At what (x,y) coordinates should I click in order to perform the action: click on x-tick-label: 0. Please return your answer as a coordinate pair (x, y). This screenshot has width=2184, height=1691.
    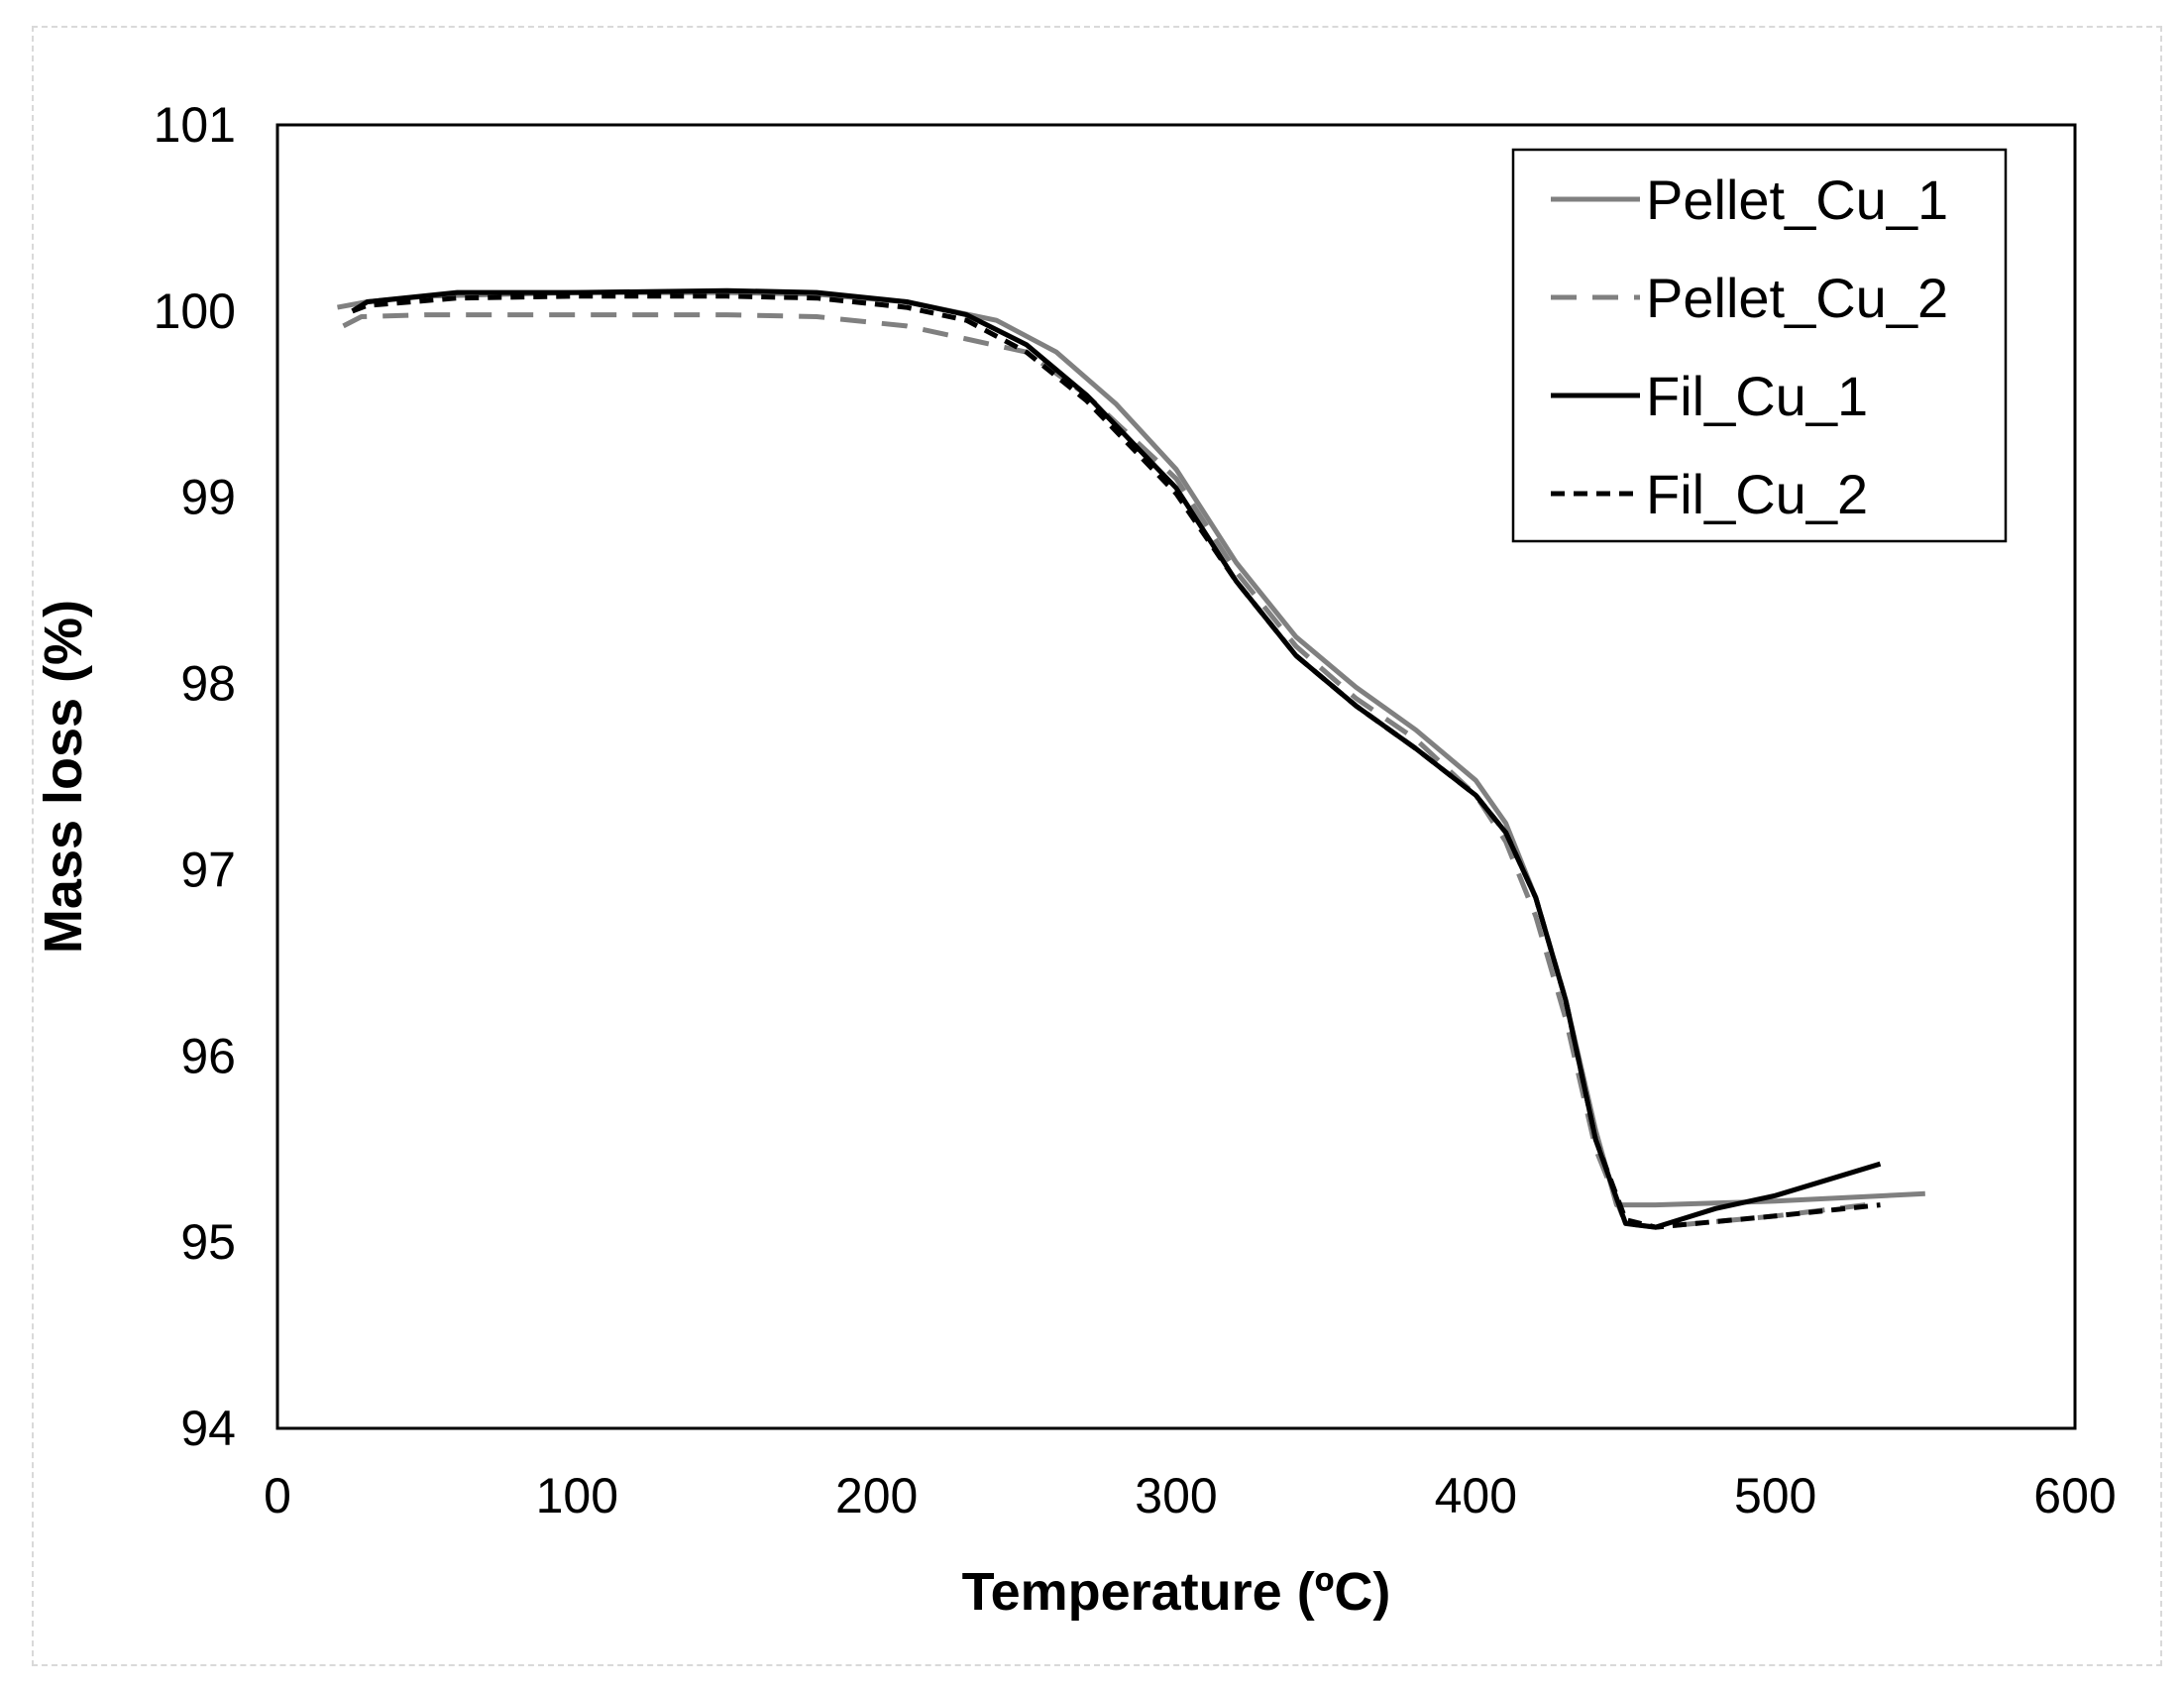
    Looking at the image, I should click on (277, 1495).